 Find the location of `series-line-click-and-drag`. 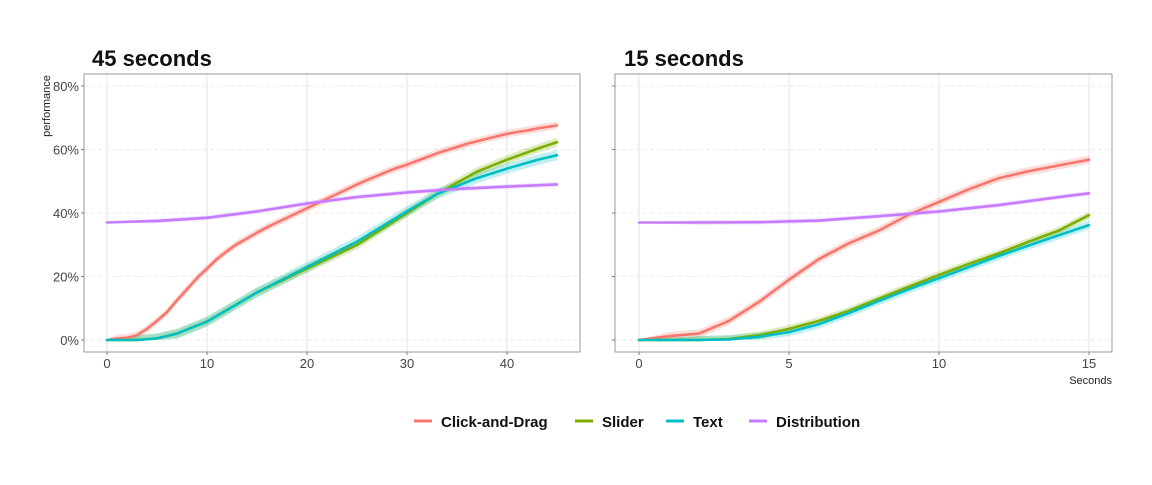

series-line-click-and-drag is located at coordinates (864, 250).